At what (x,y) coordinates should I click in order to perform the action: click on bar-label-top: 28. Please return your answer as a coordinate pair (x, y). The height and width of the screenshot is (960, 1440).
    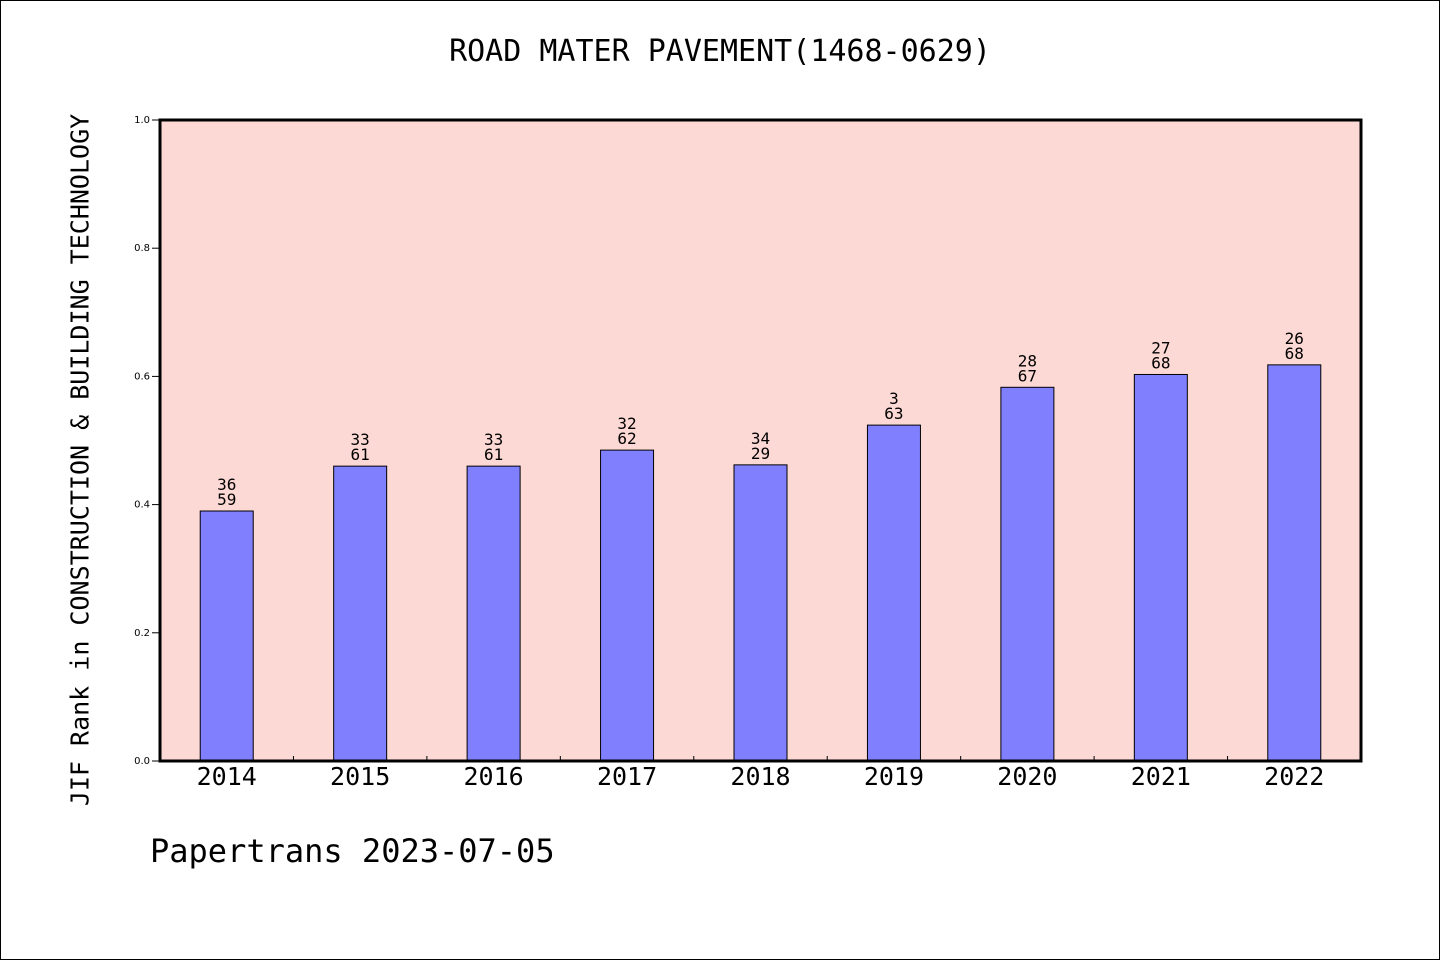
    Looking at the image, I should click on (1027, 360).